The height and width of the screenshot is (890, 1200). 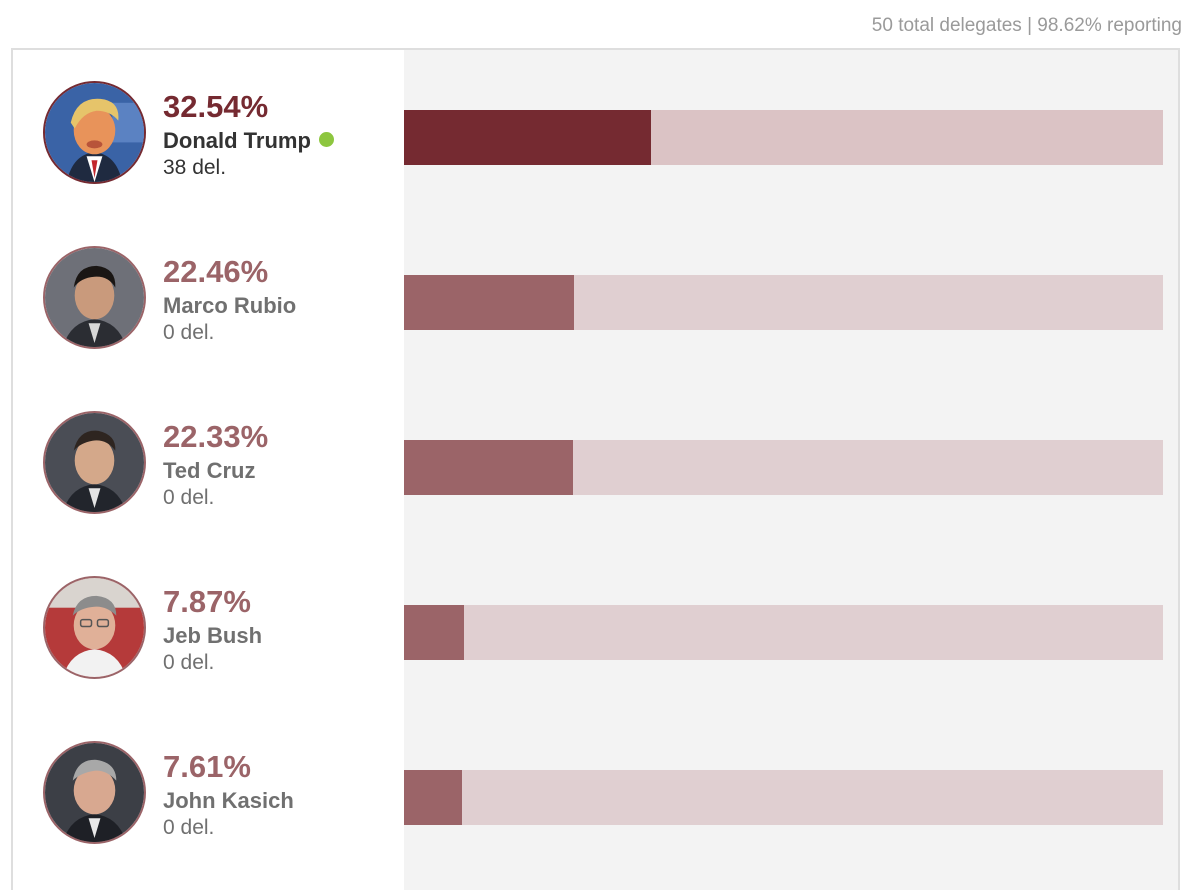 What do you see at coordinates (195, 167) in the screenshot?
I see `candidate-delegates: 38 del.` at bounding box center [195, 167].